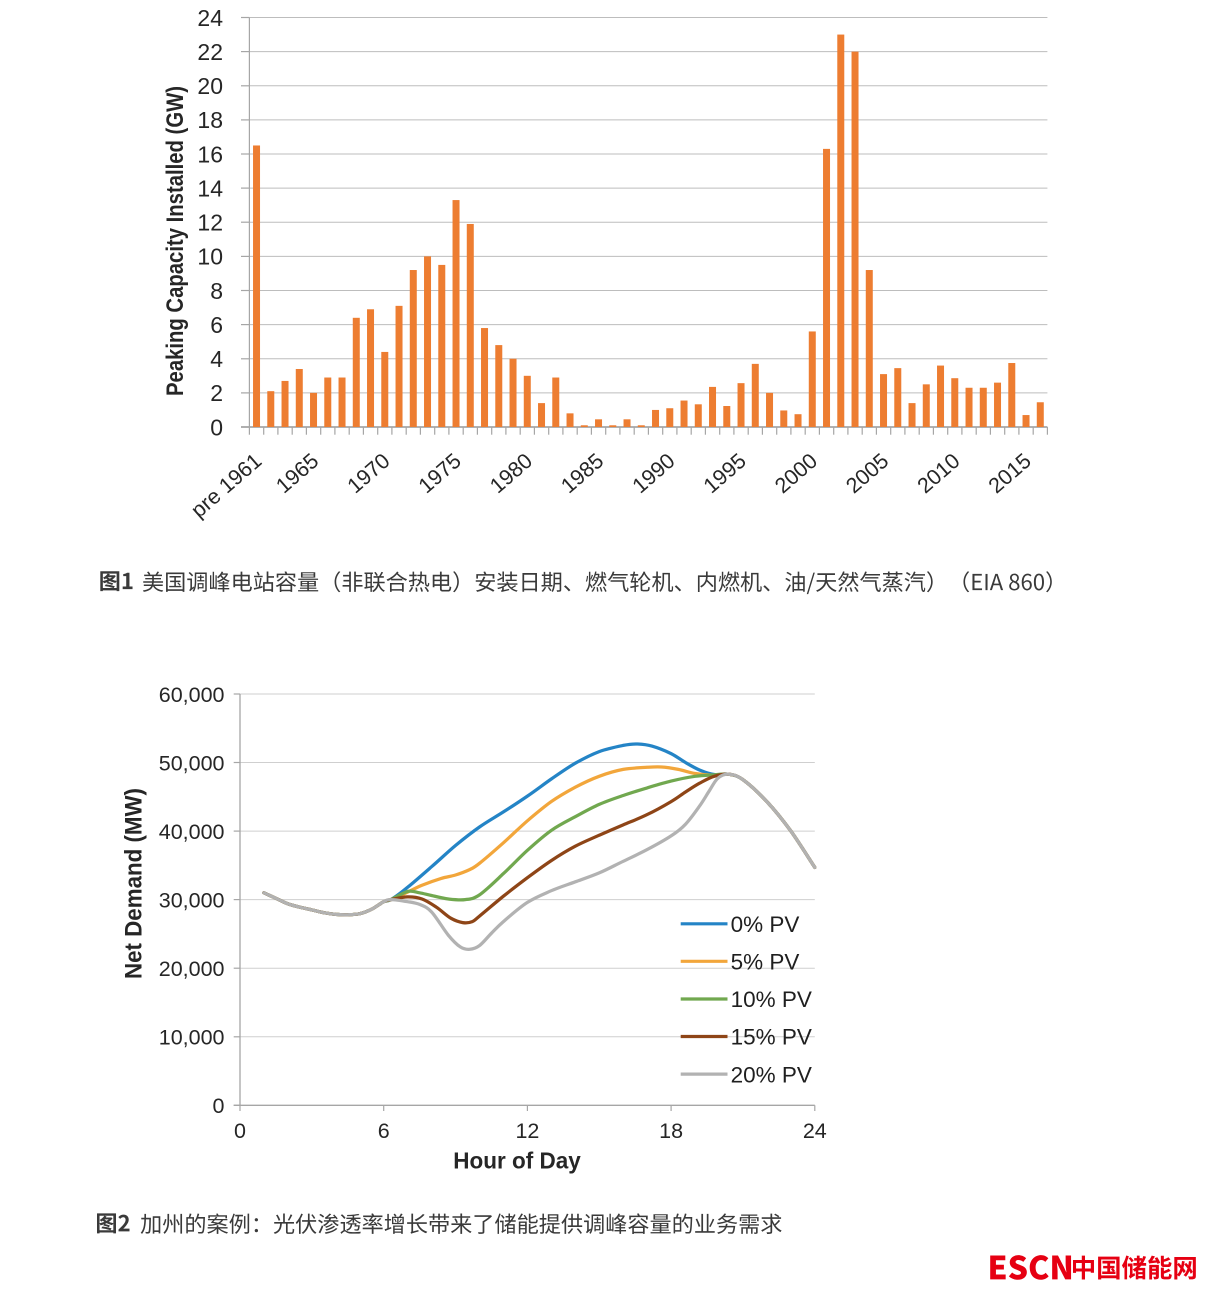 The height and width of the screenshot is (1303, 1224). What do you see at coordinates (1010, 474) in the screenshot?
I see `svg-text: 2015` at bounding box center [1010, 474].